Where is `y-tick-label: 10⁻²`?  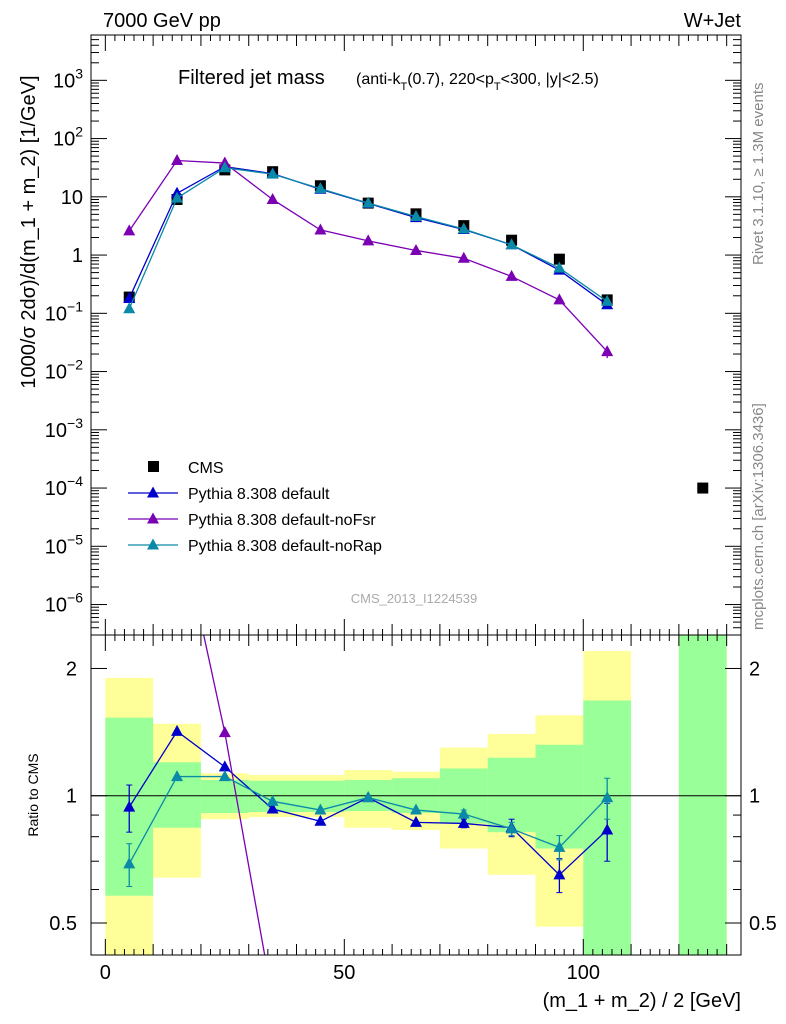
y-tick-label: 10⁻² is located at coordinates (64, 370).